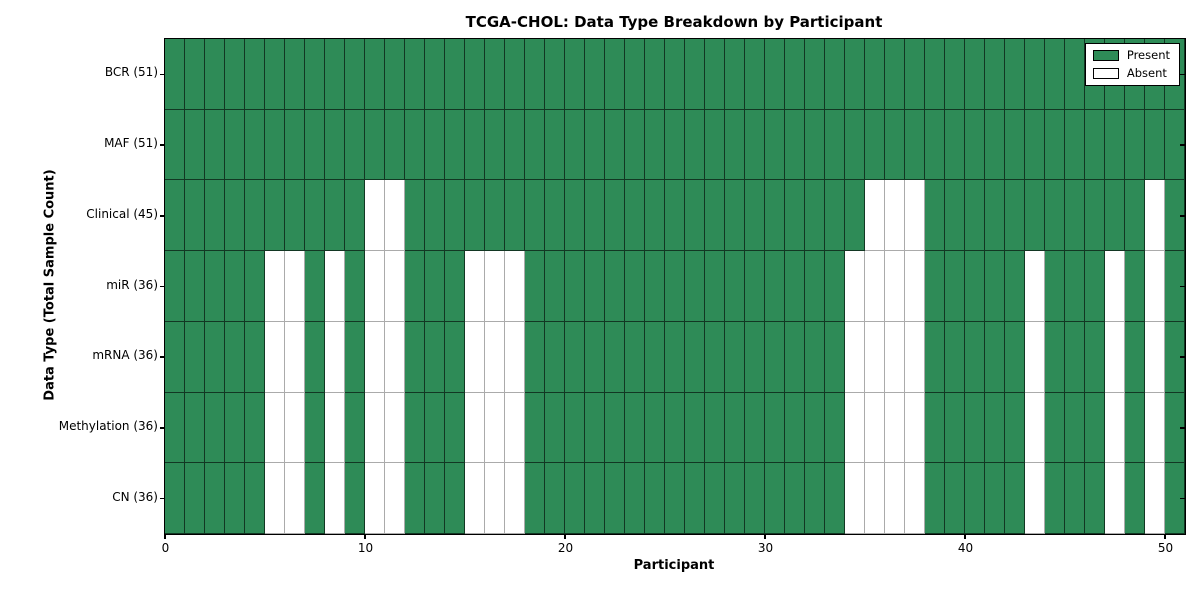 The width and height of the screenshot is (1200, 600). Describe the element at coordinates (765, 548) in the screenshot. I see `x-tick-label: 30` at that location.